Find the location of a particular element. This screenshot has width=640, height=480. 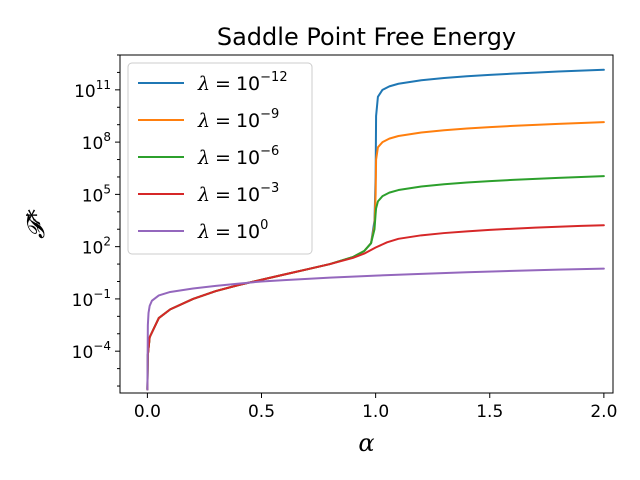

x-tick-label-2: 1.0 is located at coordinates (375, 412).